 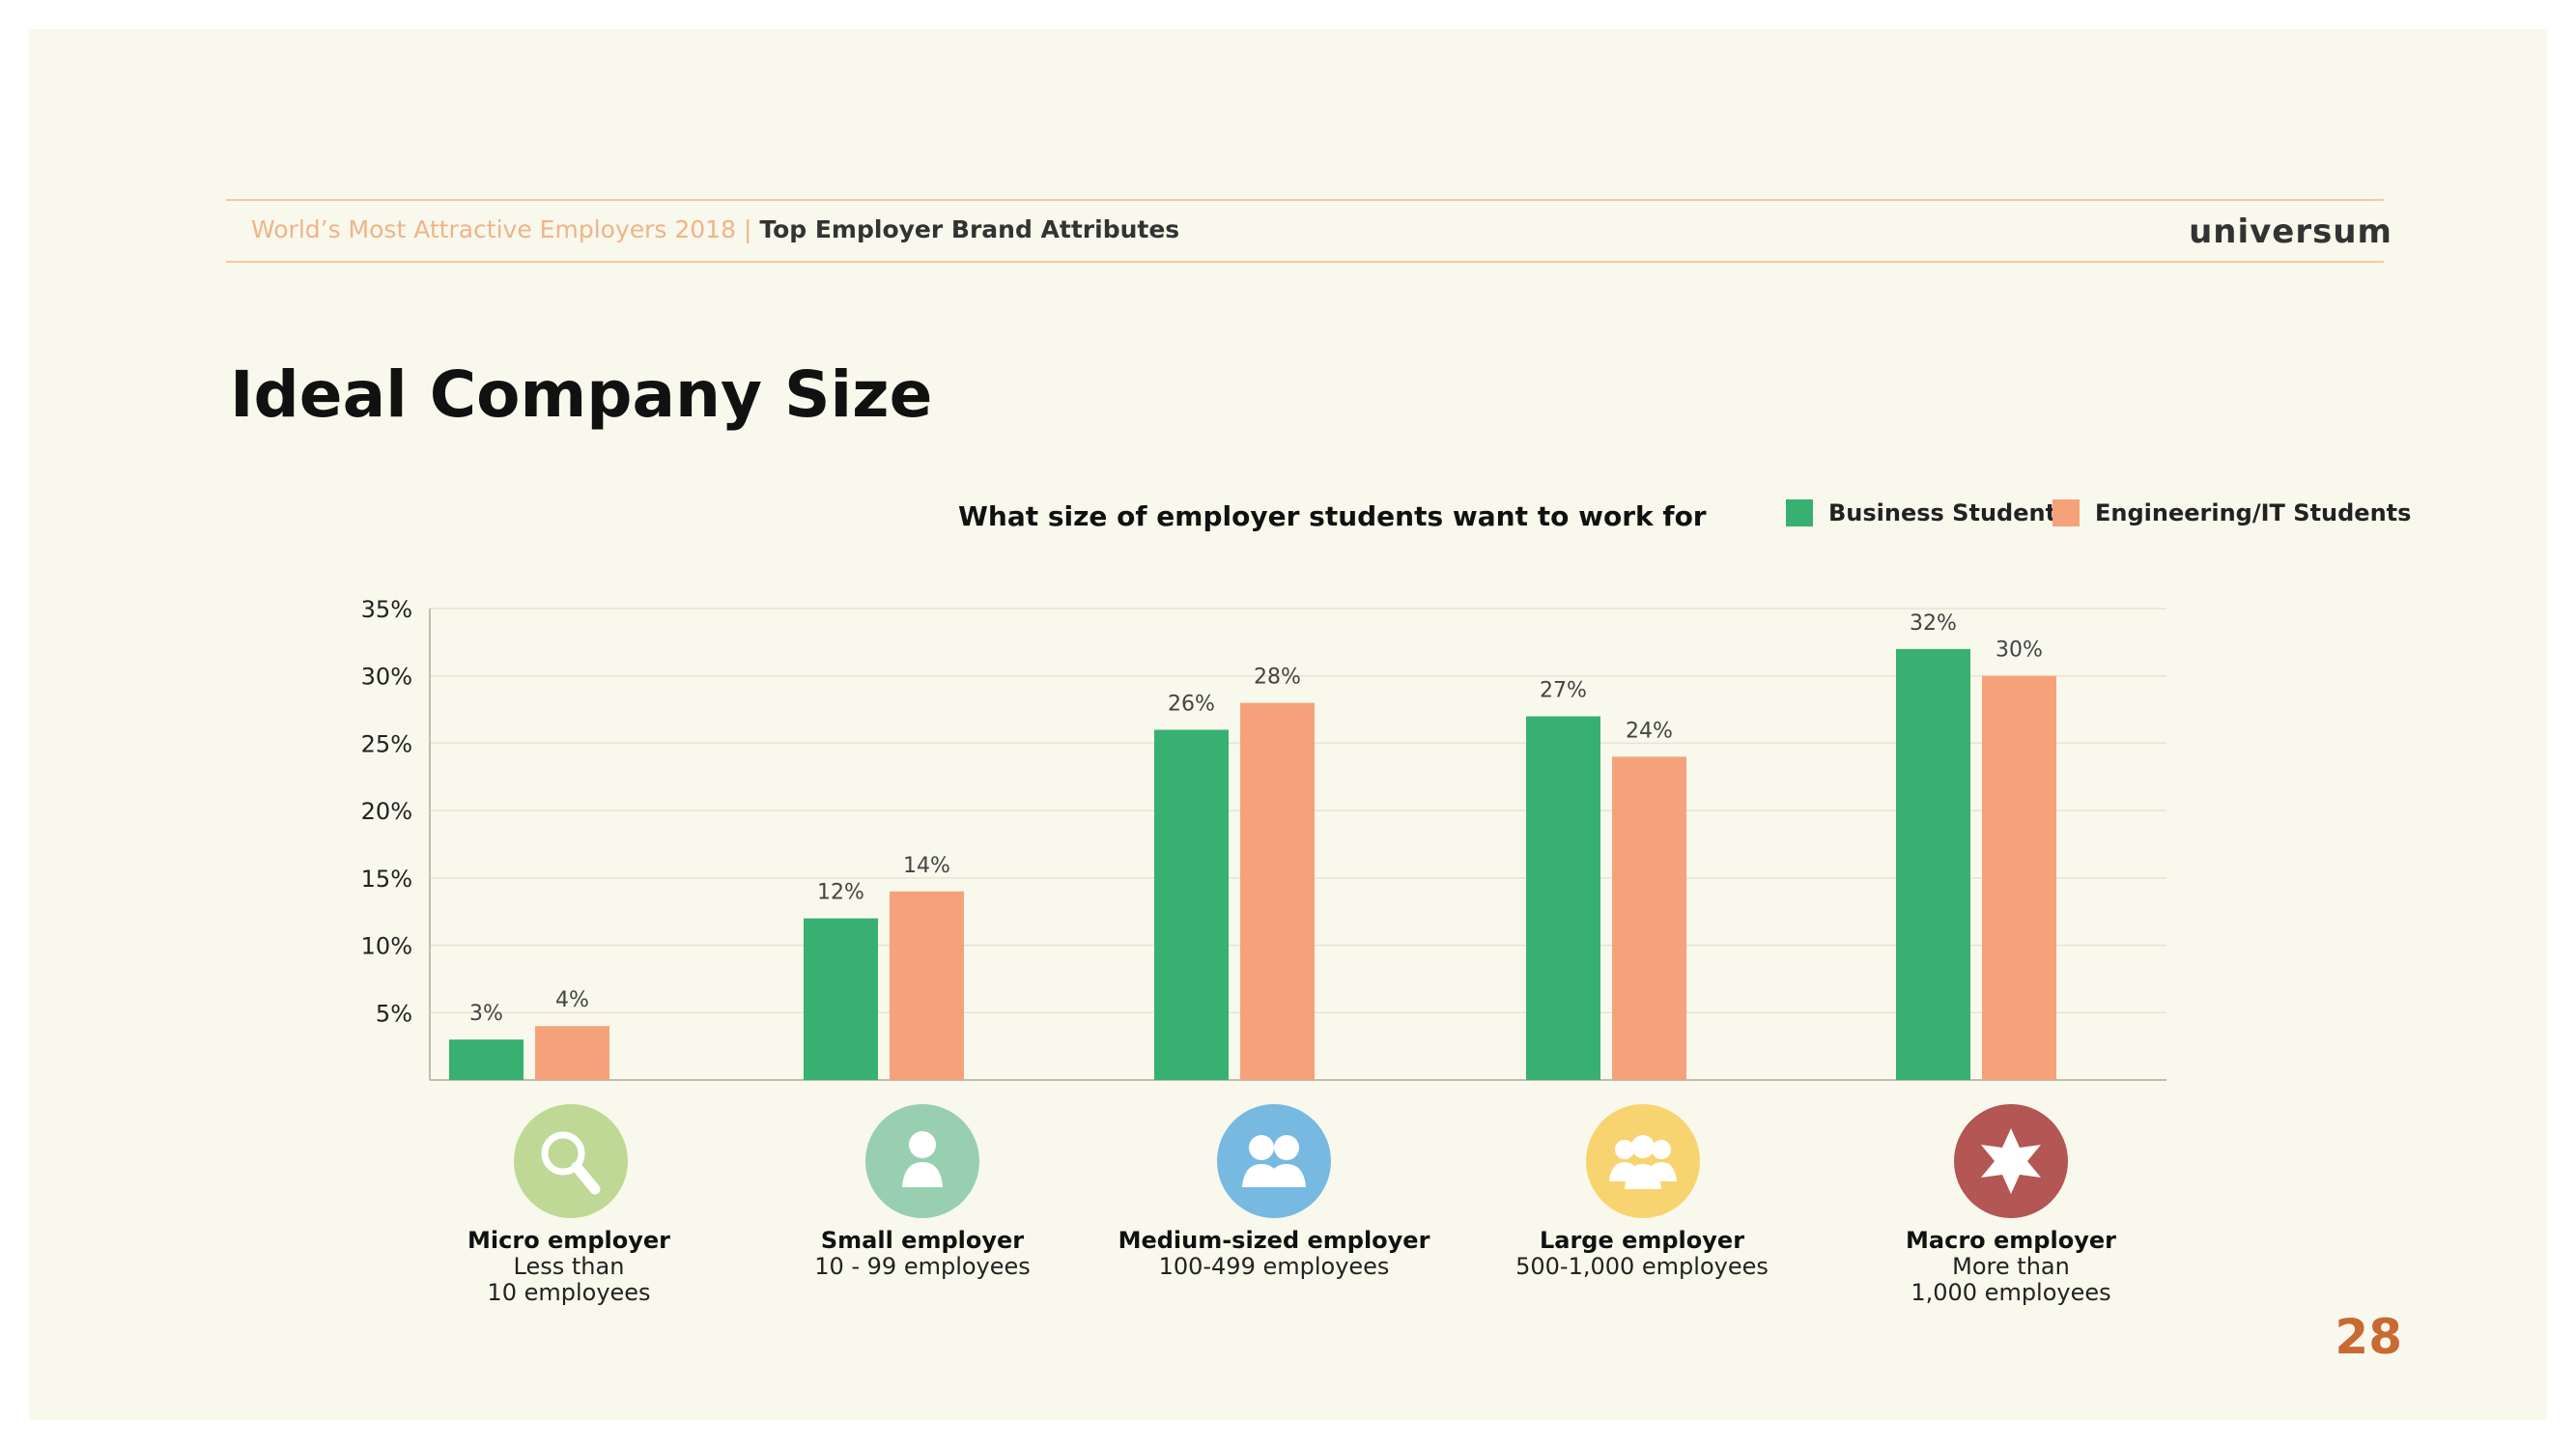 I want to click on star-icon, so click(x=2011, y=1161).